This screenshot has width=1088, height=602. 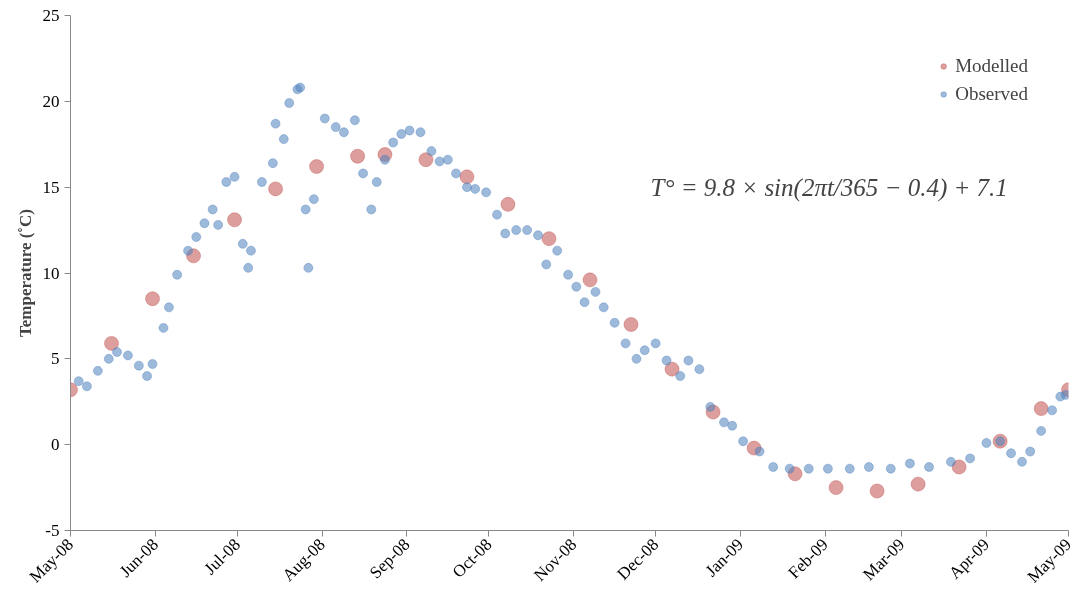 I want to click on annotation: T° = 9.8 × sin(2πt/365 − 0.4) + 7.1, so click(x=829, y=187).